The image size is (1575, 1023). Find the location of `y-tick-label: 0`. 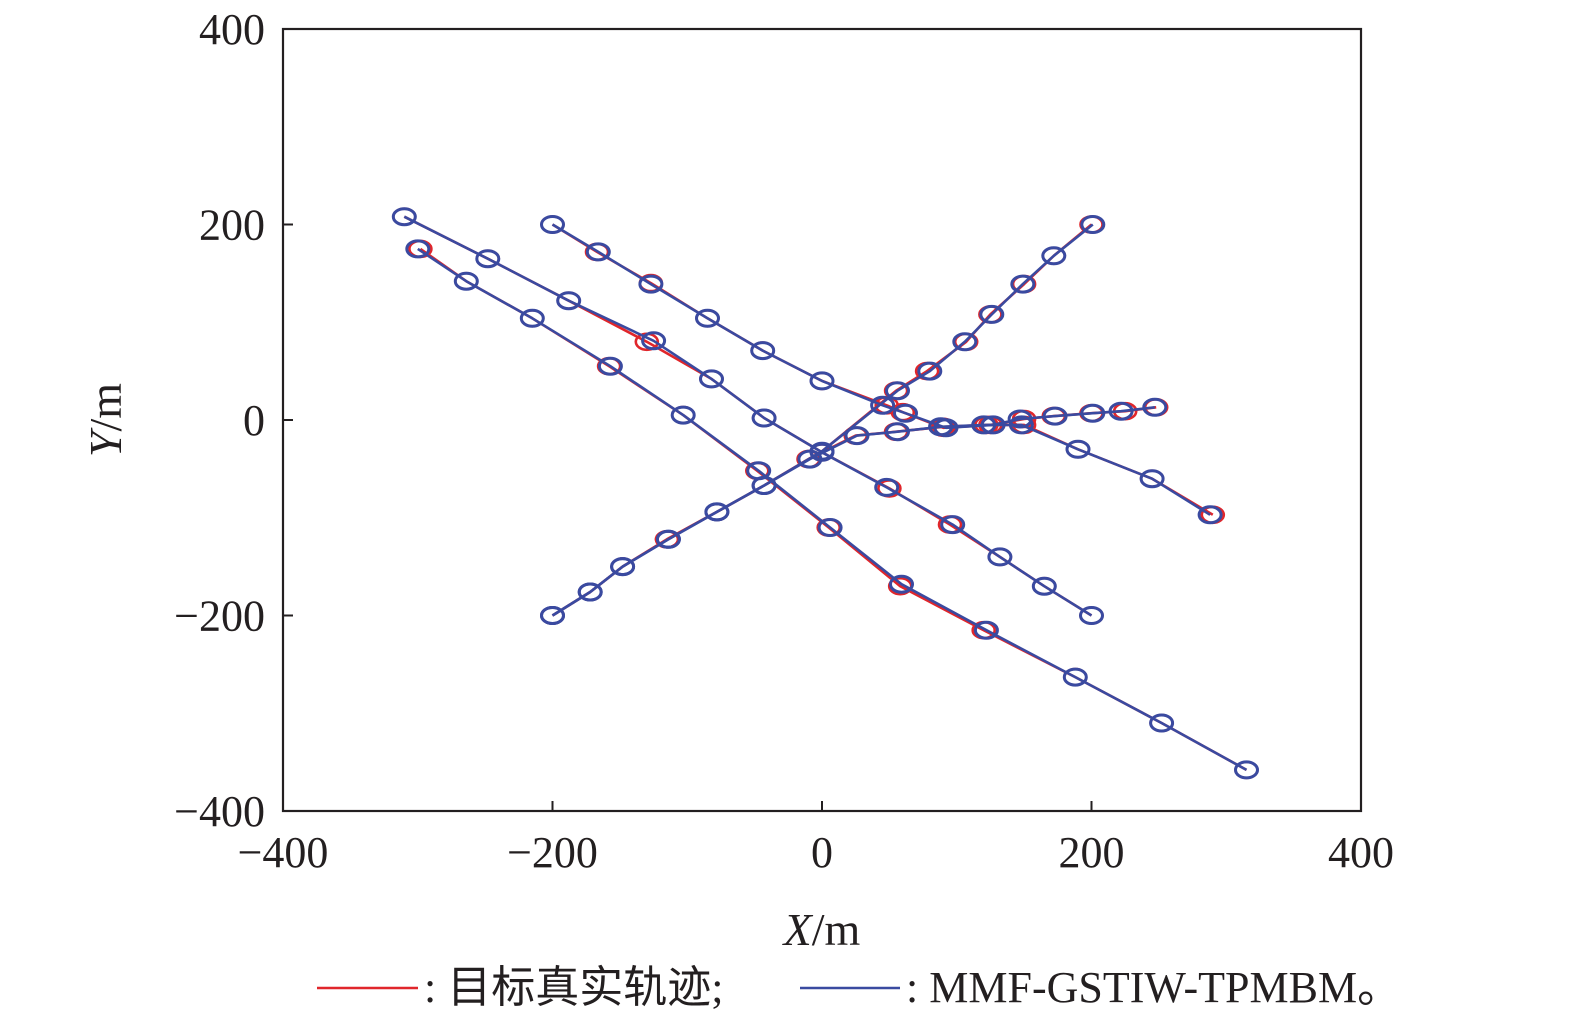

y-tick-label: 0 is located at coordinates (254, 420).